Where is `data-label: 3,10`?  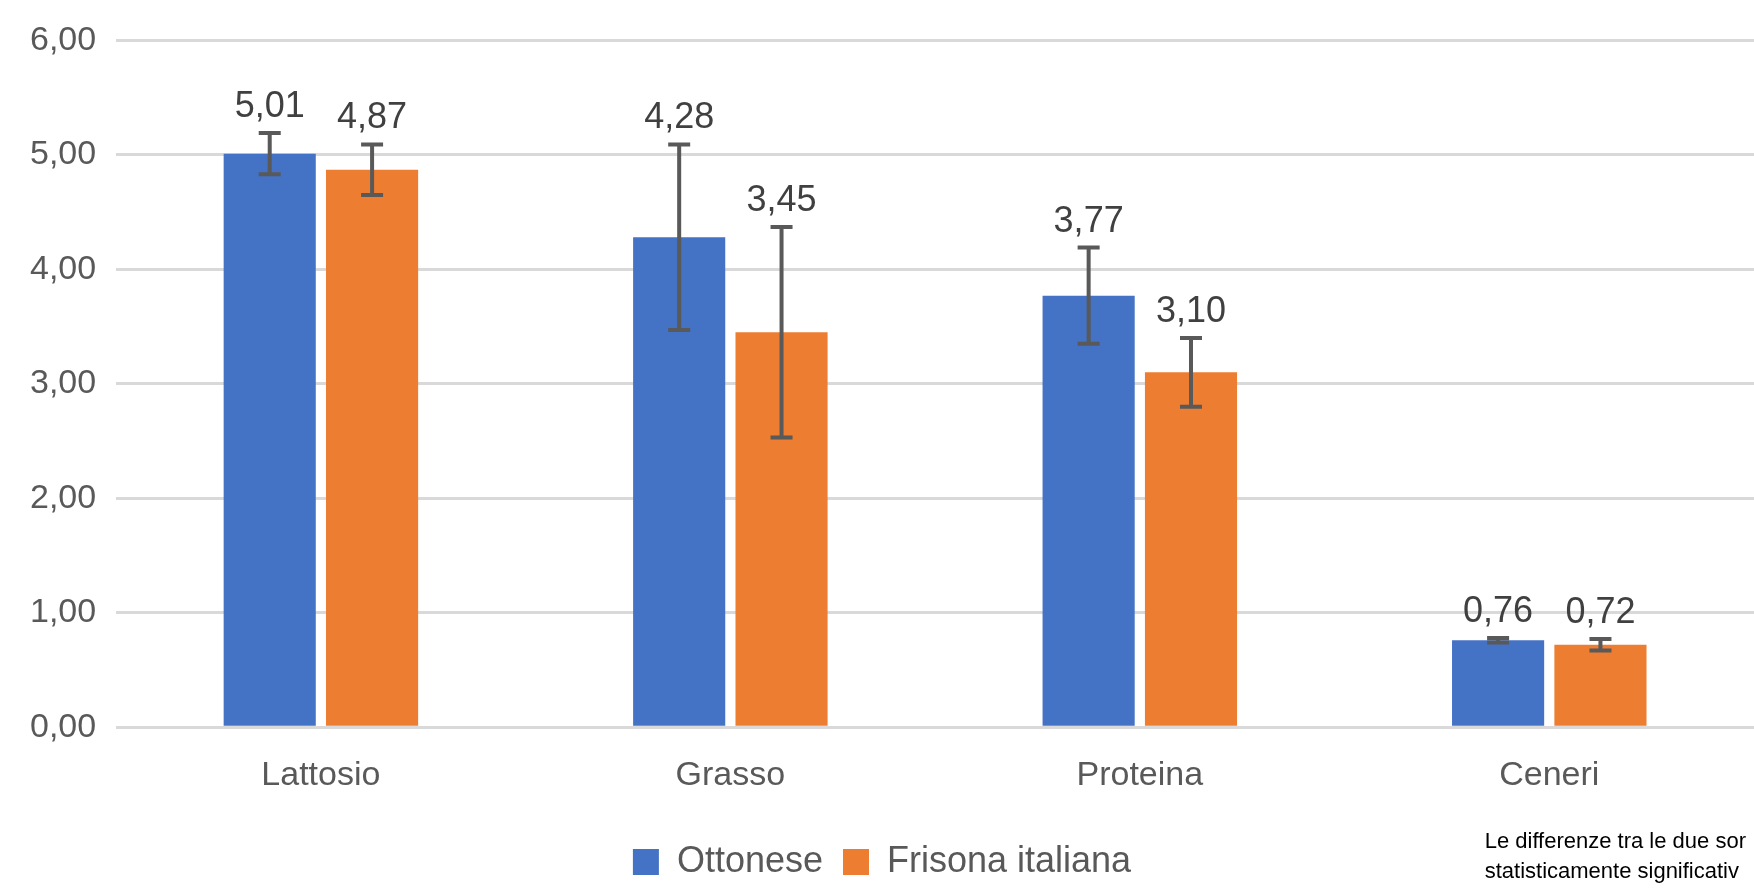 data-label: 3,10 is located at coordinates (1191, 309).